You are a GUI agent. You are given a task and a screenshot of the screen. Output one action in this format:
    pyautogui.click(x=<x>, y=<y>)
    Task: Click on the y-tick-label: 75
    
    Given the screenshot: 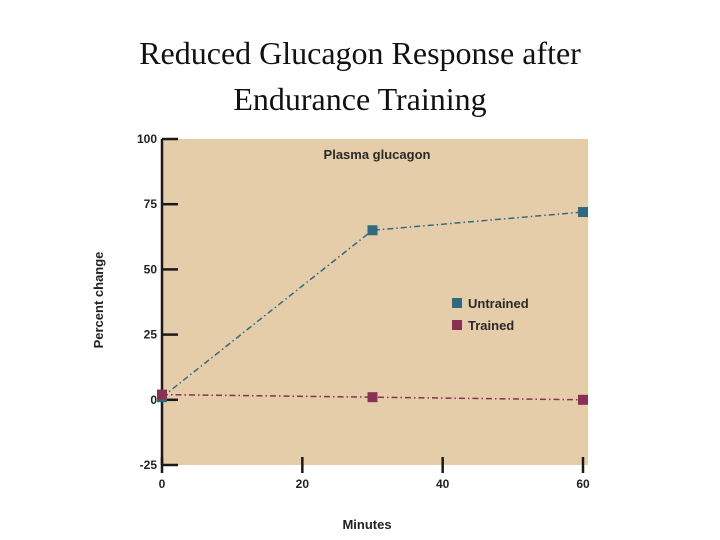 What is the action you would take?
    pyautogui.click(x=151, y=204)
    